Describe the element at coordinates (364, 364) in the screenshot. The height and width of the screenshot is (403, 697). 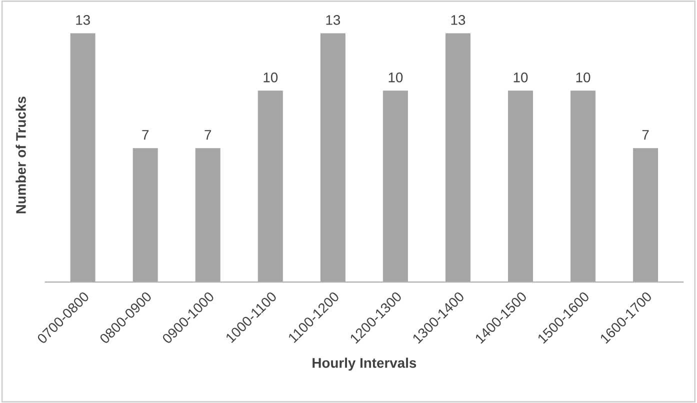
I see `x-axis-title: Hourly Intervals` at that location.